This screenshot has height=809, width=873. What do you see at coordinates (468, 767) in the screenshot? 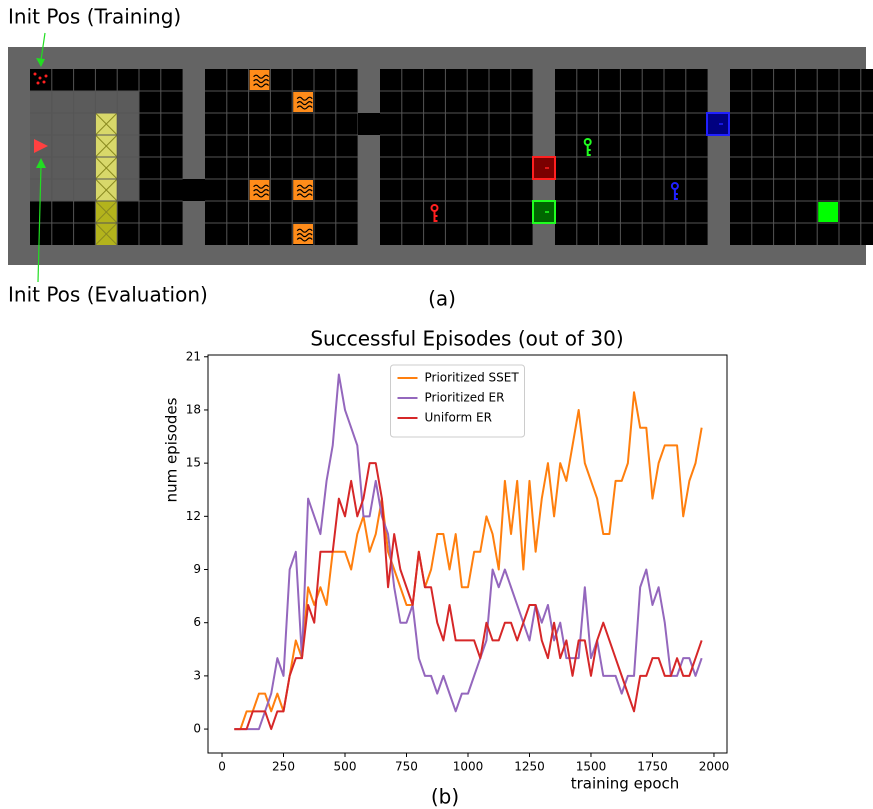
I see `x-tick-label: 1000` at bounding box center [468, 767].